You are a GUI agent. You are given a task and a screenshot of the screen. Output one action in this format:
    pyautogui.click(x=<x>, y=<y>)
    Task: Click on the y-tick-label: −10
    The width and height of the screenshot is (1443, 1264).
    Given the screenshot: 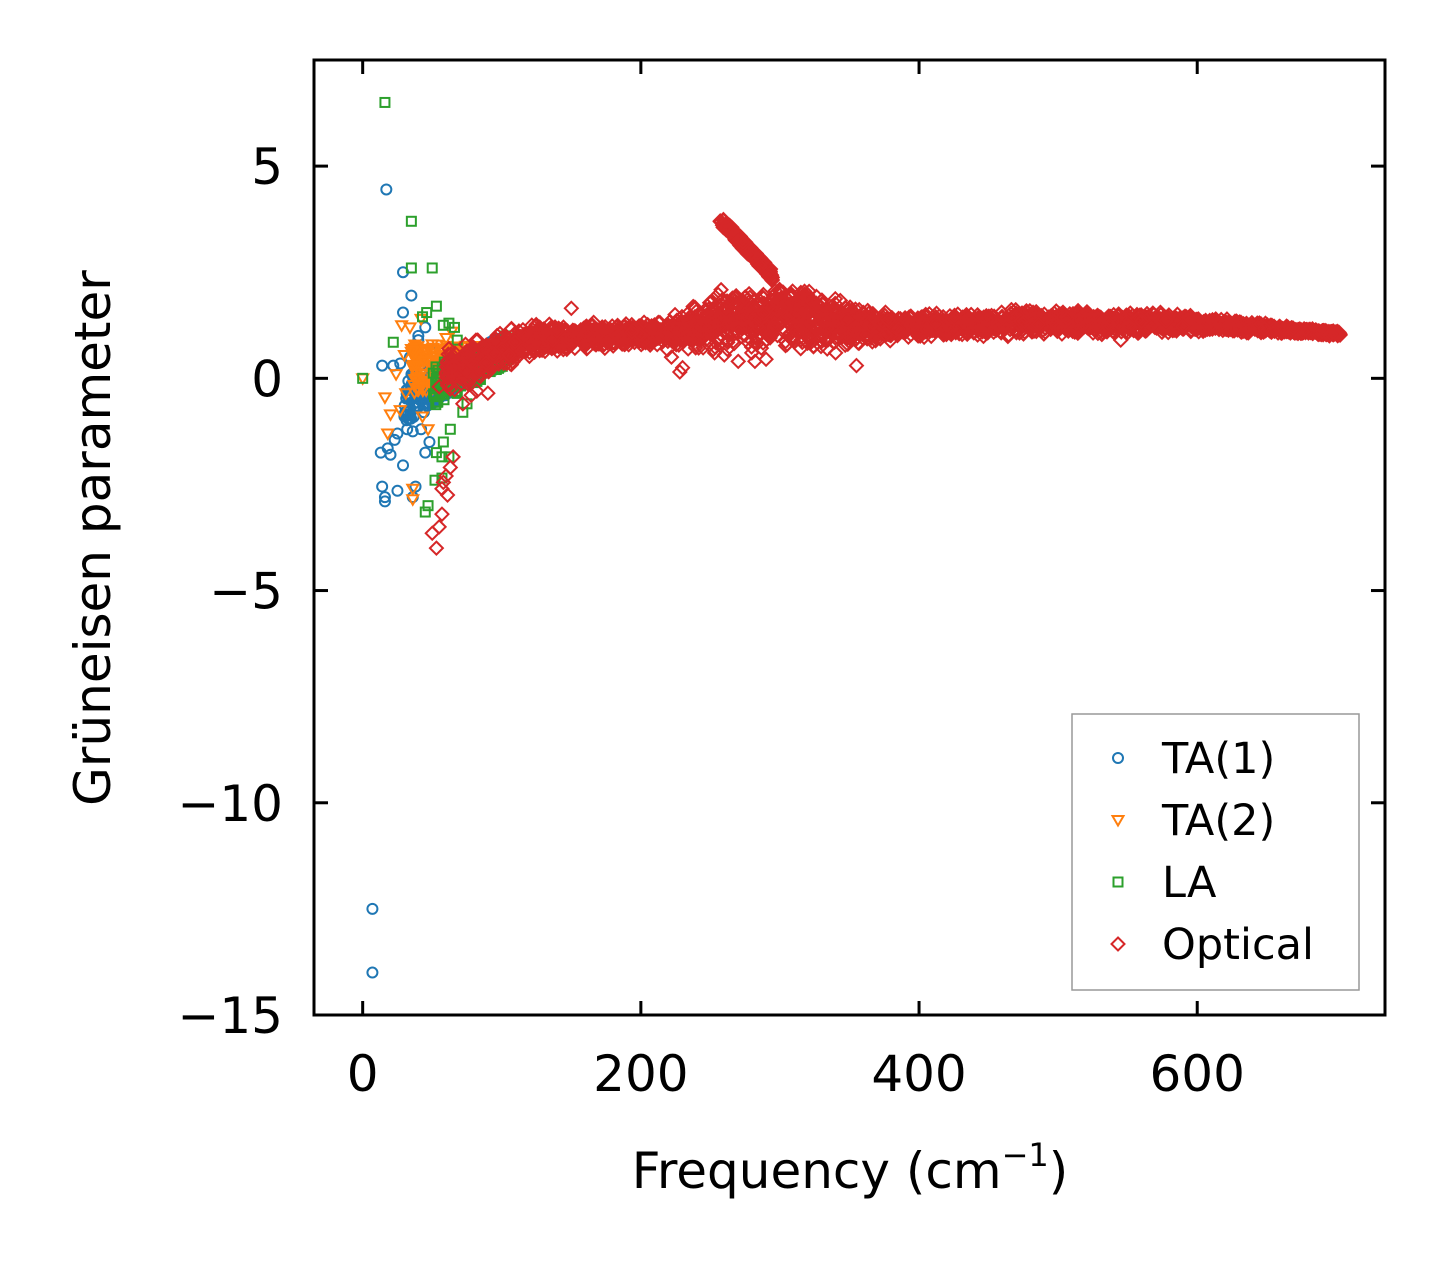 What is the action you would take?
    pyautogui.click(x=230, y=804)
    